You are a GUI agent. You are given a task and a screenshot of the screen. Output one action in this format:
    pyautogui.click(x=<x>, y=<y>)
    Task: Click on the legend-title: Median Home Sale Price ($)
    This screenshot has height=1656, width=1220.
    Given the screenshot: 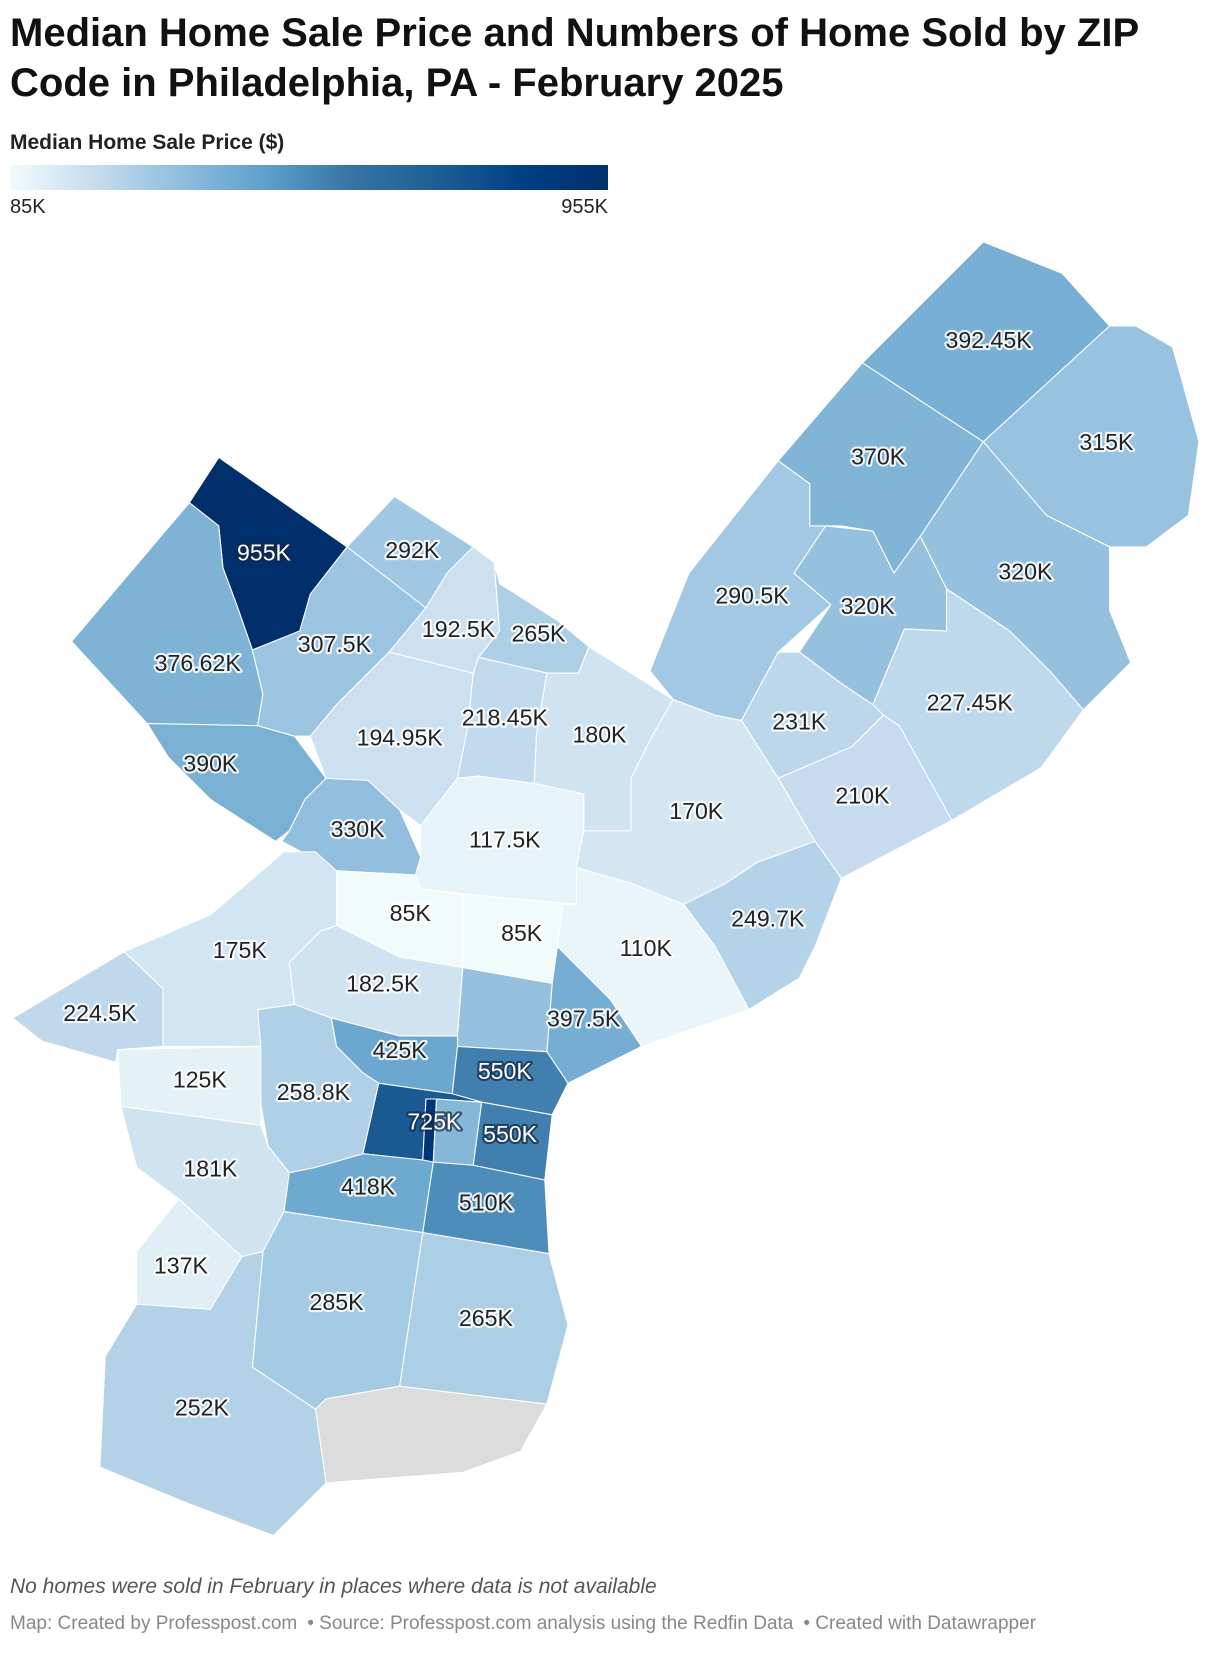 What is the action you would take?
    pyautogui.click(x=147, y=142)
    